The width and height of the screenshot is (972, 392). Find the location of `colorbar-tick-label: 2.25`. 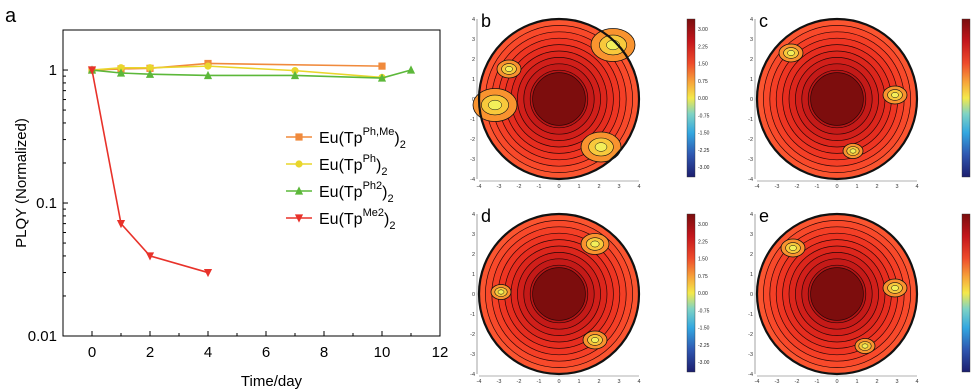

colorbar-tick-label: 2.25 is located at coordinates (703, 47).